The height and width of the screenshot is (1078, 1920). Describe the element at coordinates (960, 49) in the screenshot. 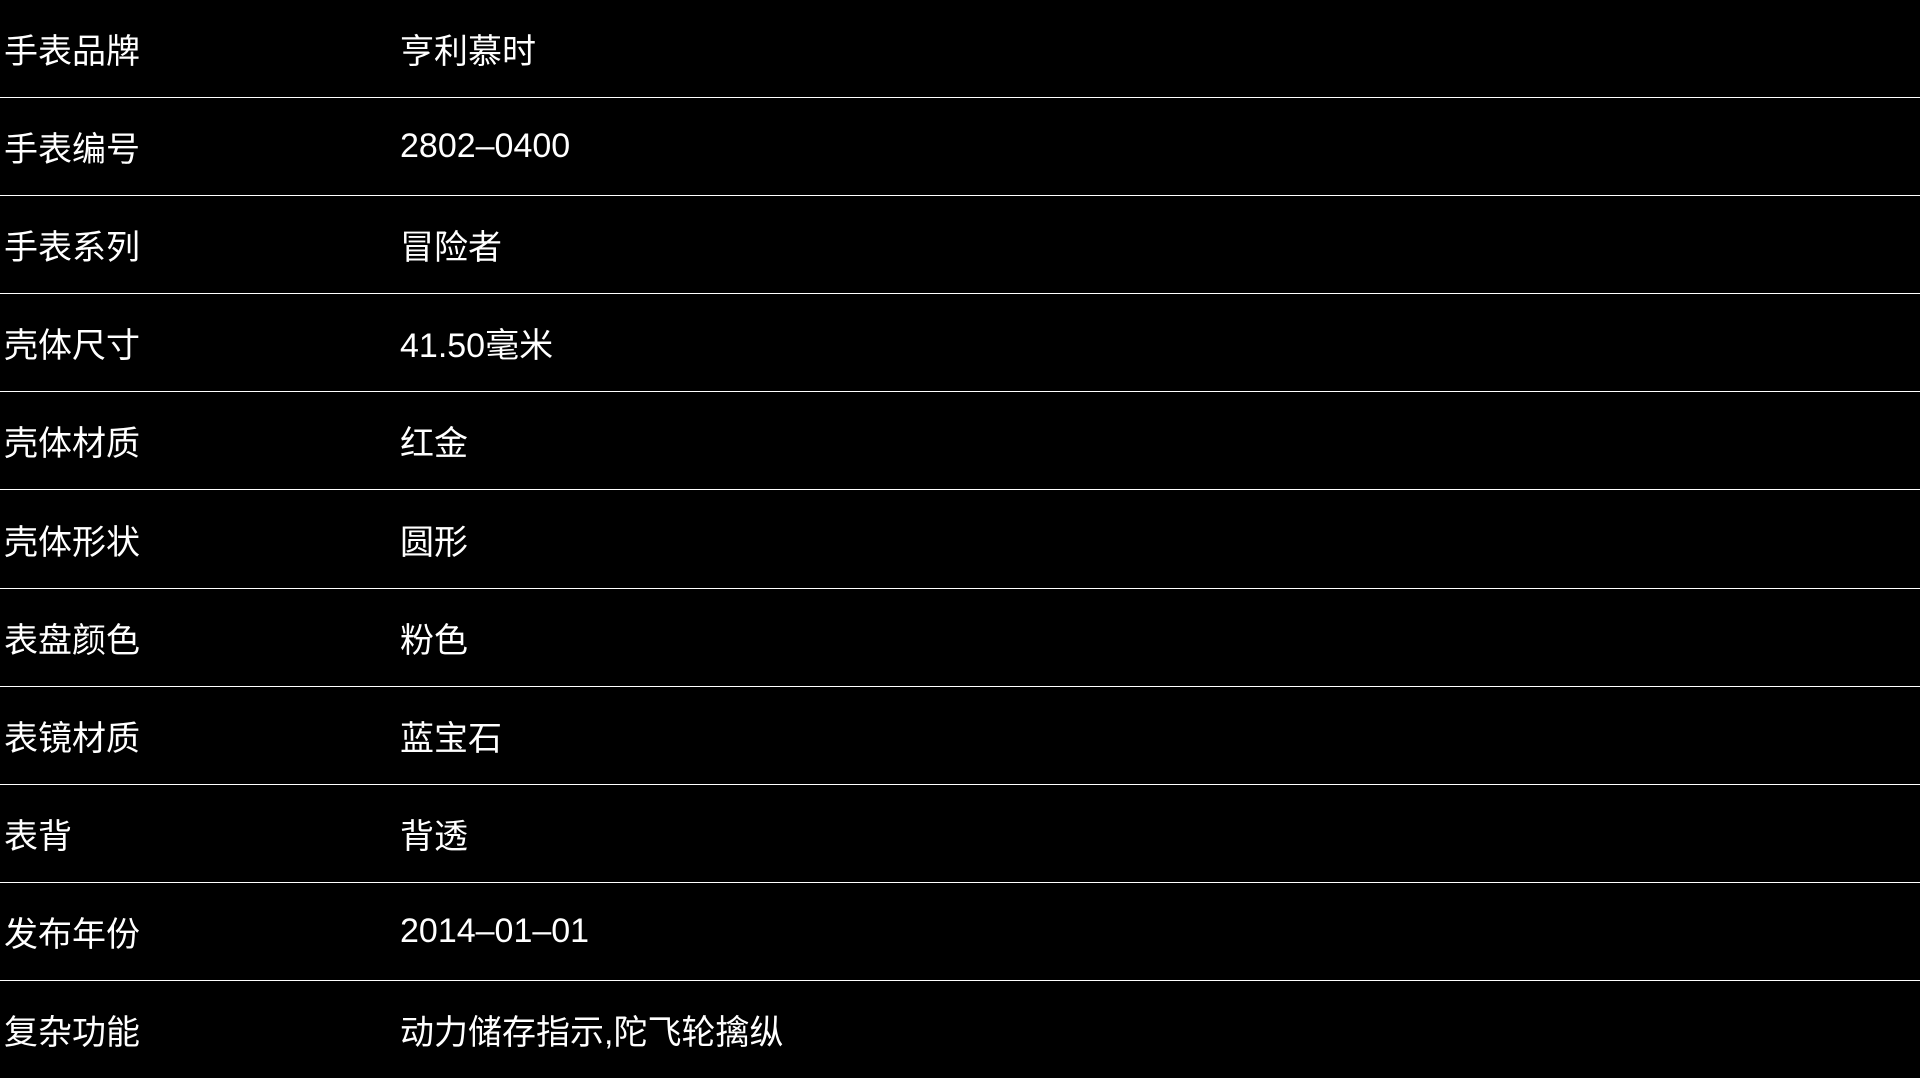

I see `spec-row-brand: 手表品牌 亨利慕时` at that location.